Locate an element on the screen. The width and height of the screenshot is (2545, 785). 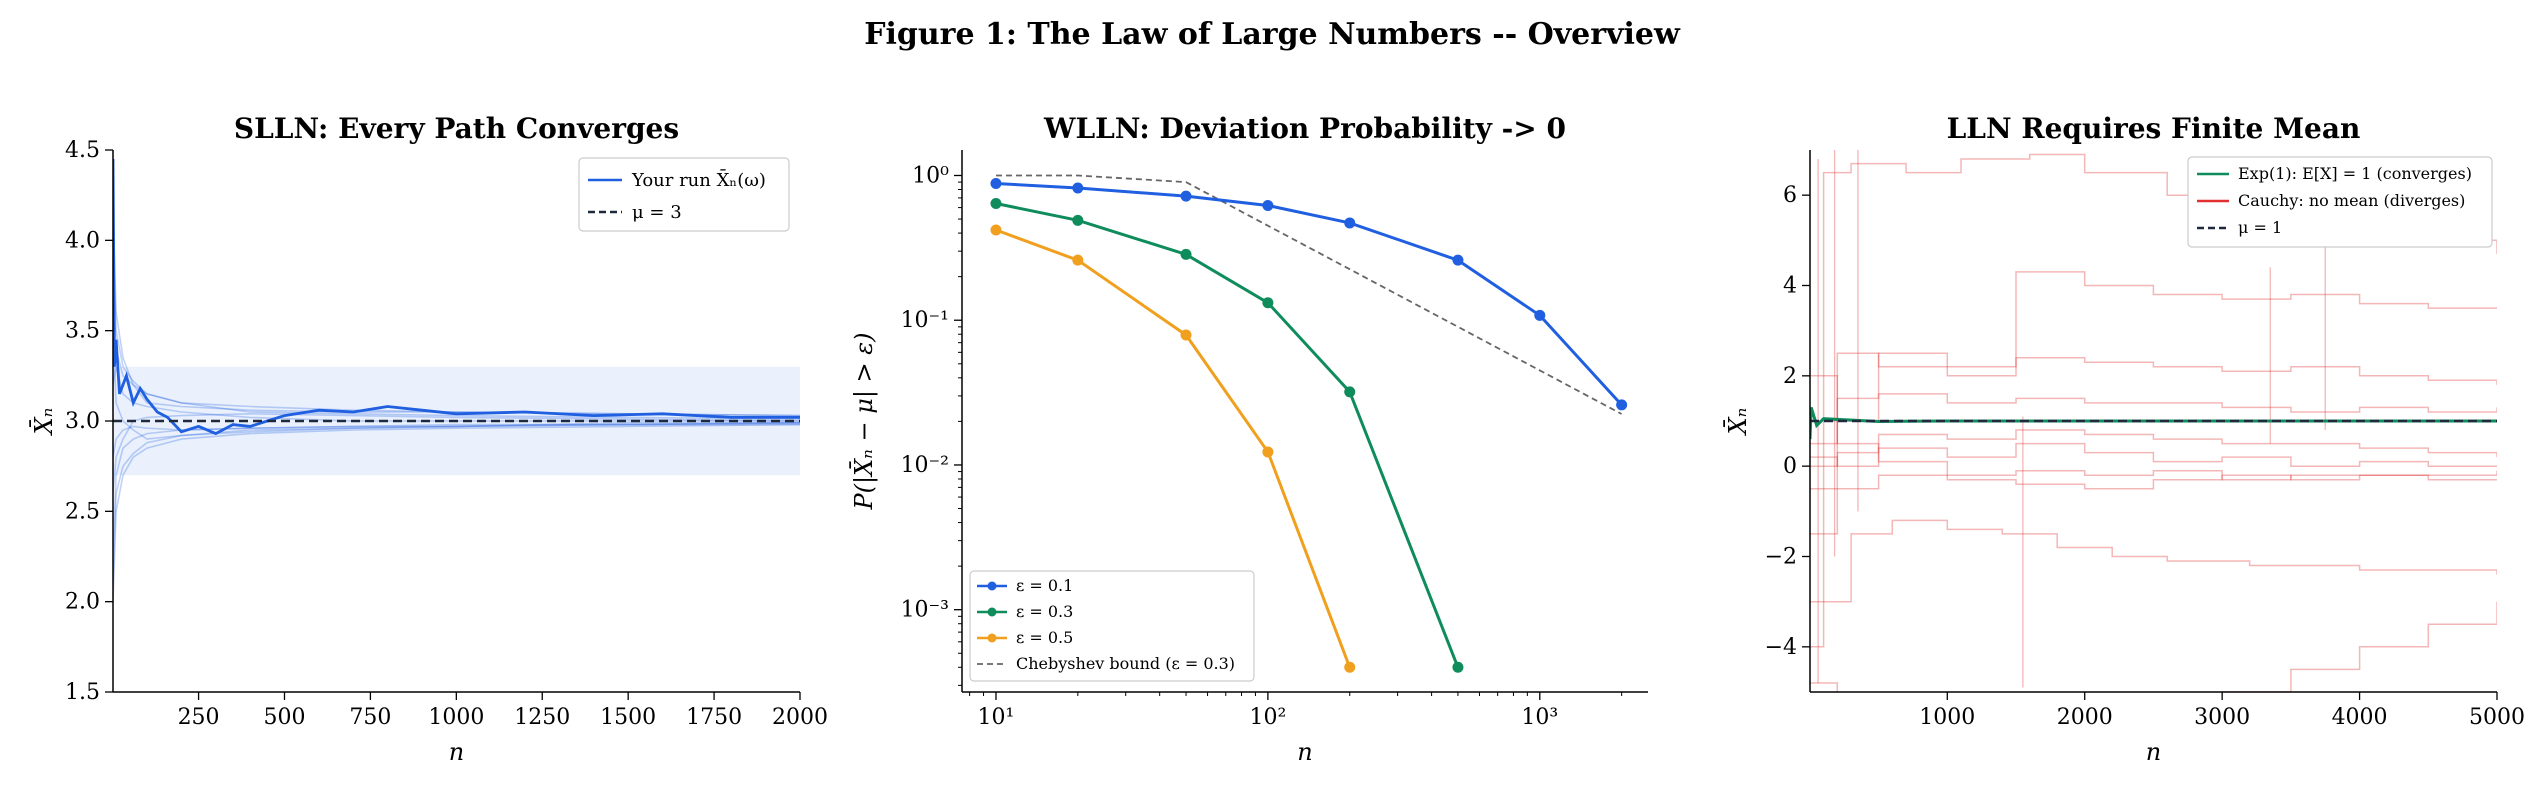
y-tick-label: −2 is located at coordinates (1781, 557).